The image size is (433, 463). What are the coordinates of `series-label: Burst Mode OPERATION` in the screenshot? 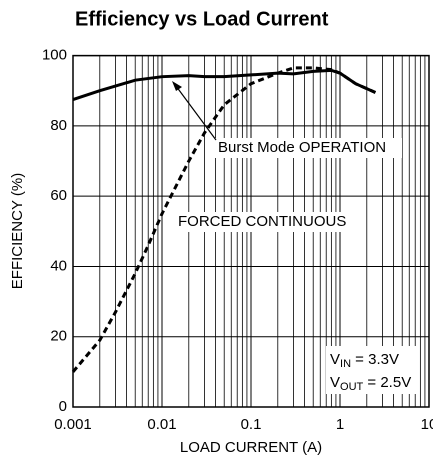 It's located at (302, 147).